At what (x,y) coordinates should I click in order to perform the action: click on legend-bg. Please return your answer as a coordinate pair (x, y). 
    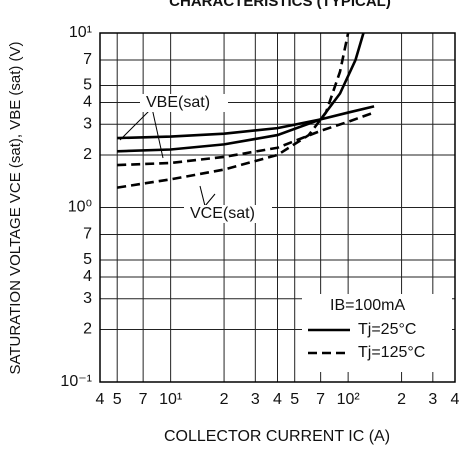
    Looking at the image, I should click on (377, 333).